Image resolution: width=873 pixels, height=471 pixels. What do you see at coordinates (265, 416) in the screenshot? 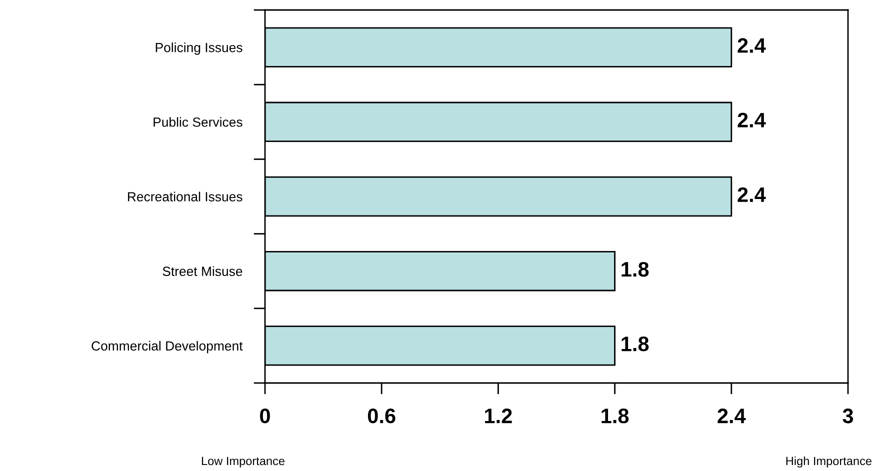
I see `x-tick-label: 0` at bounding box center [265, 416].